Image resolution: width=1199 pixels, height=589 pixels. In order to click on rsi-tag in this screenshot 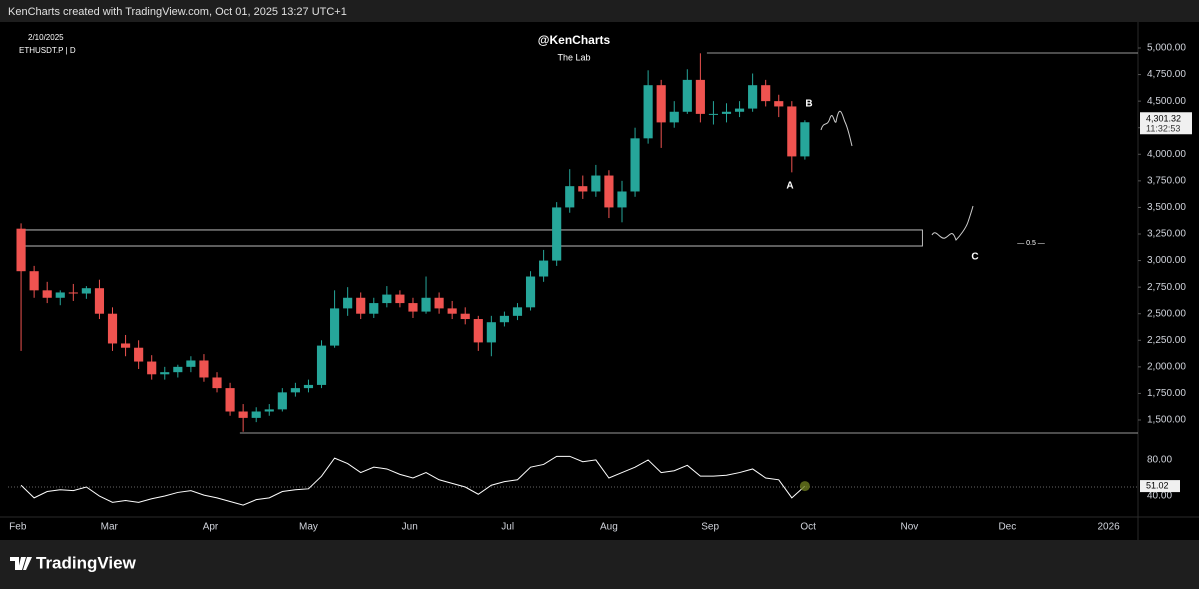, I will do `click(1160, 486)`.